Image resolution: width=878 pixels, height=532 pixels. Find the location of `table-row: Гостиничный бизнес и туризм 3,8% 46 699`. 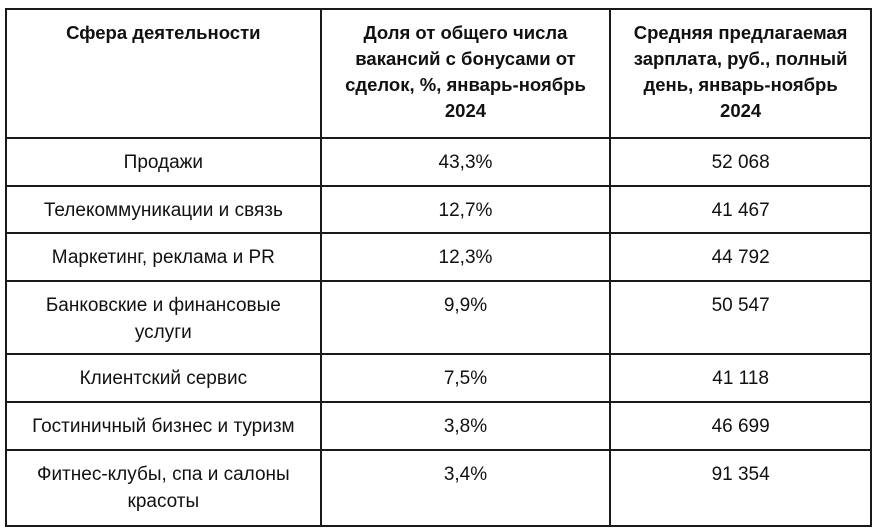

table-row: Гостиничный бизнес и туризм 3,8% 46 699 is located at coordinates (438, 426).